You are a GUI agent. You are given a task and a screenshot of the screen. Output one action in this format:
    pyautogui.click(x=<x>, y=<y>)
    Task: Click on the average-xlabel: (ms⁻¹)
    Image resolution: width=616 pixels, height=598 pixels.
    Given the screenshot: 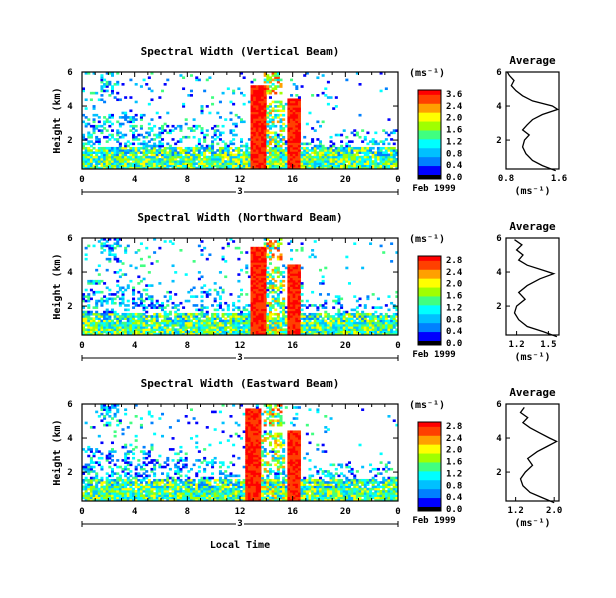 What is the action you would take?
    pyautogui.click(x=532, y=191)
    